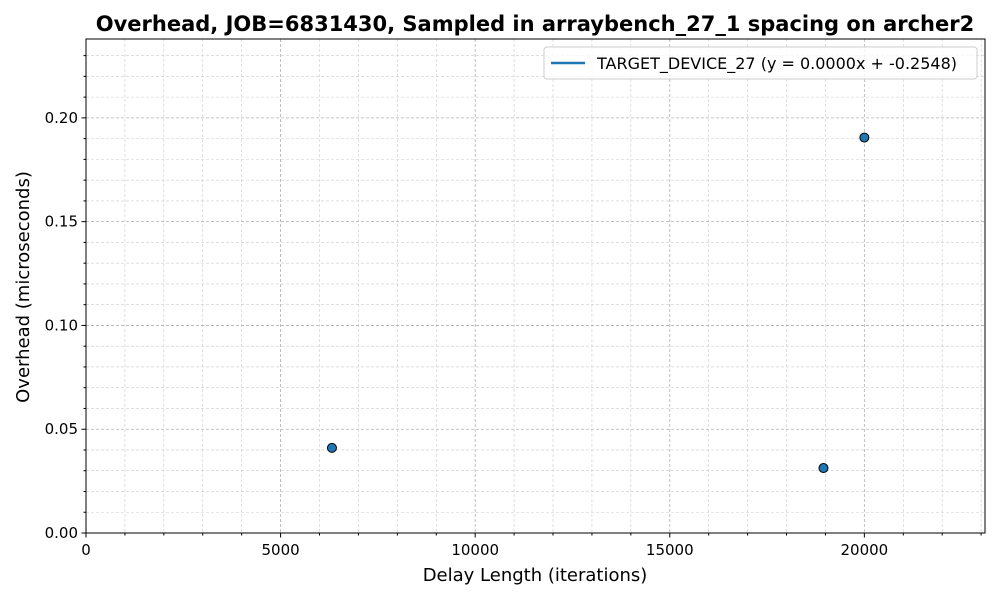 This screenshot has height=600, width=1000. Describe the element at coordinates (535, 575) in the screenshot. I see `x-axis-label: Delay Length (iterations)` at that location.